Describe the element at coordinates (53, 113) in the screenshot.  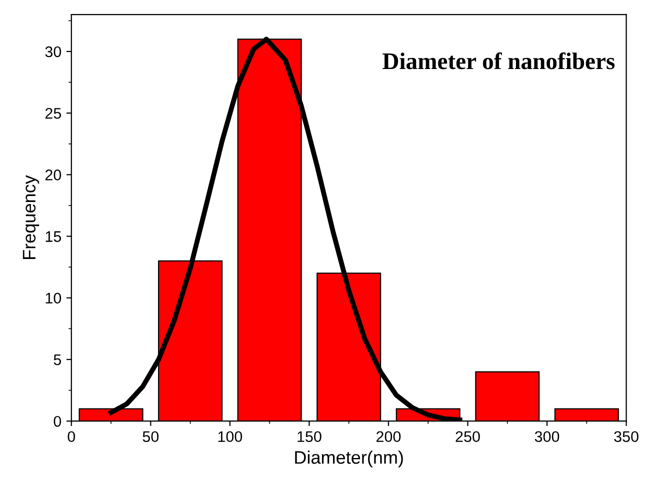
I see `y-tick-label: 25` at that location.